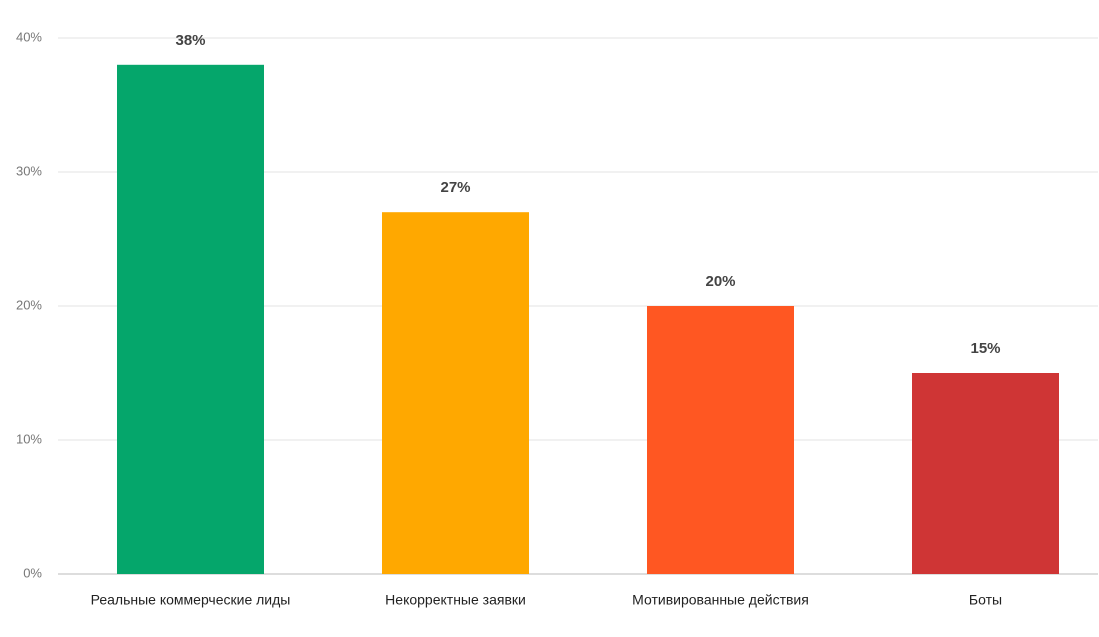 The width and height of the screenshot is (1099, 637). Describe the element at coordinates (190, 40) in the screenshot. I see `value-label: 38%` at that location.